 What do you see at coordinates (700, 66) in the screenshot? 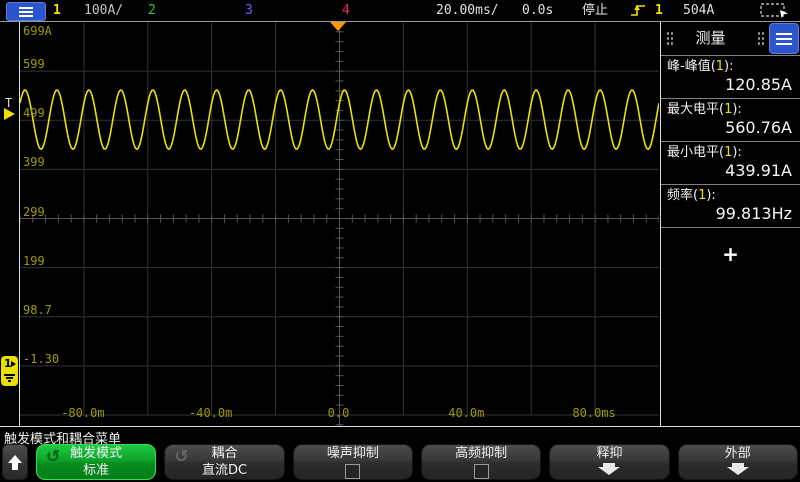
I see `measurement-label: 峰-峰值(1):` at bounding box center [700, 66].